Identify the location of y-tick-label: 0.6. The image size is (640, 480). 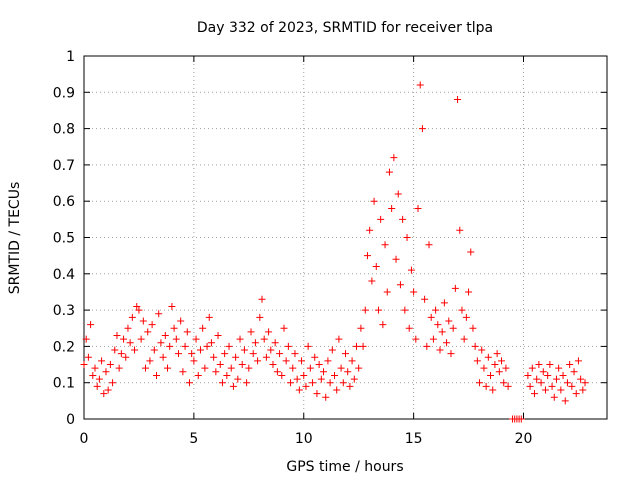
(64, 202).